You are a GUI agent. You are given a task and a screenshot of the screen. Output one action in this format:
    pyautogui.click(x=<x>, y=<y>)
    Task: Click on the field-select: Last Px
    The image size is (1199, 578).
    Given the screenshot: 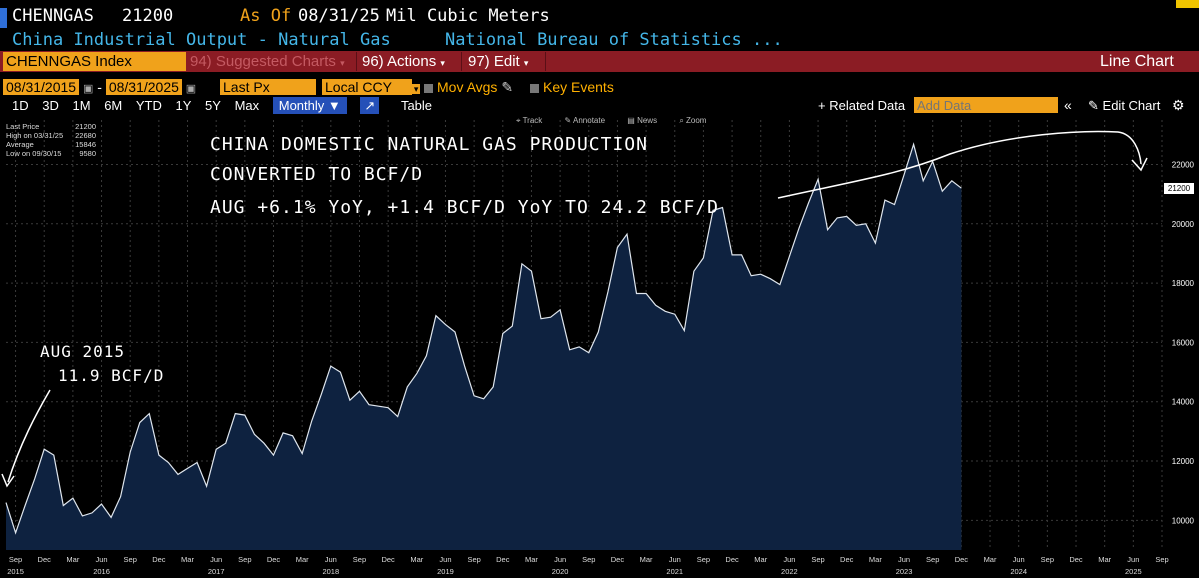 What is the action you would take?
    pyautogui.click(x=268, y=87)
    